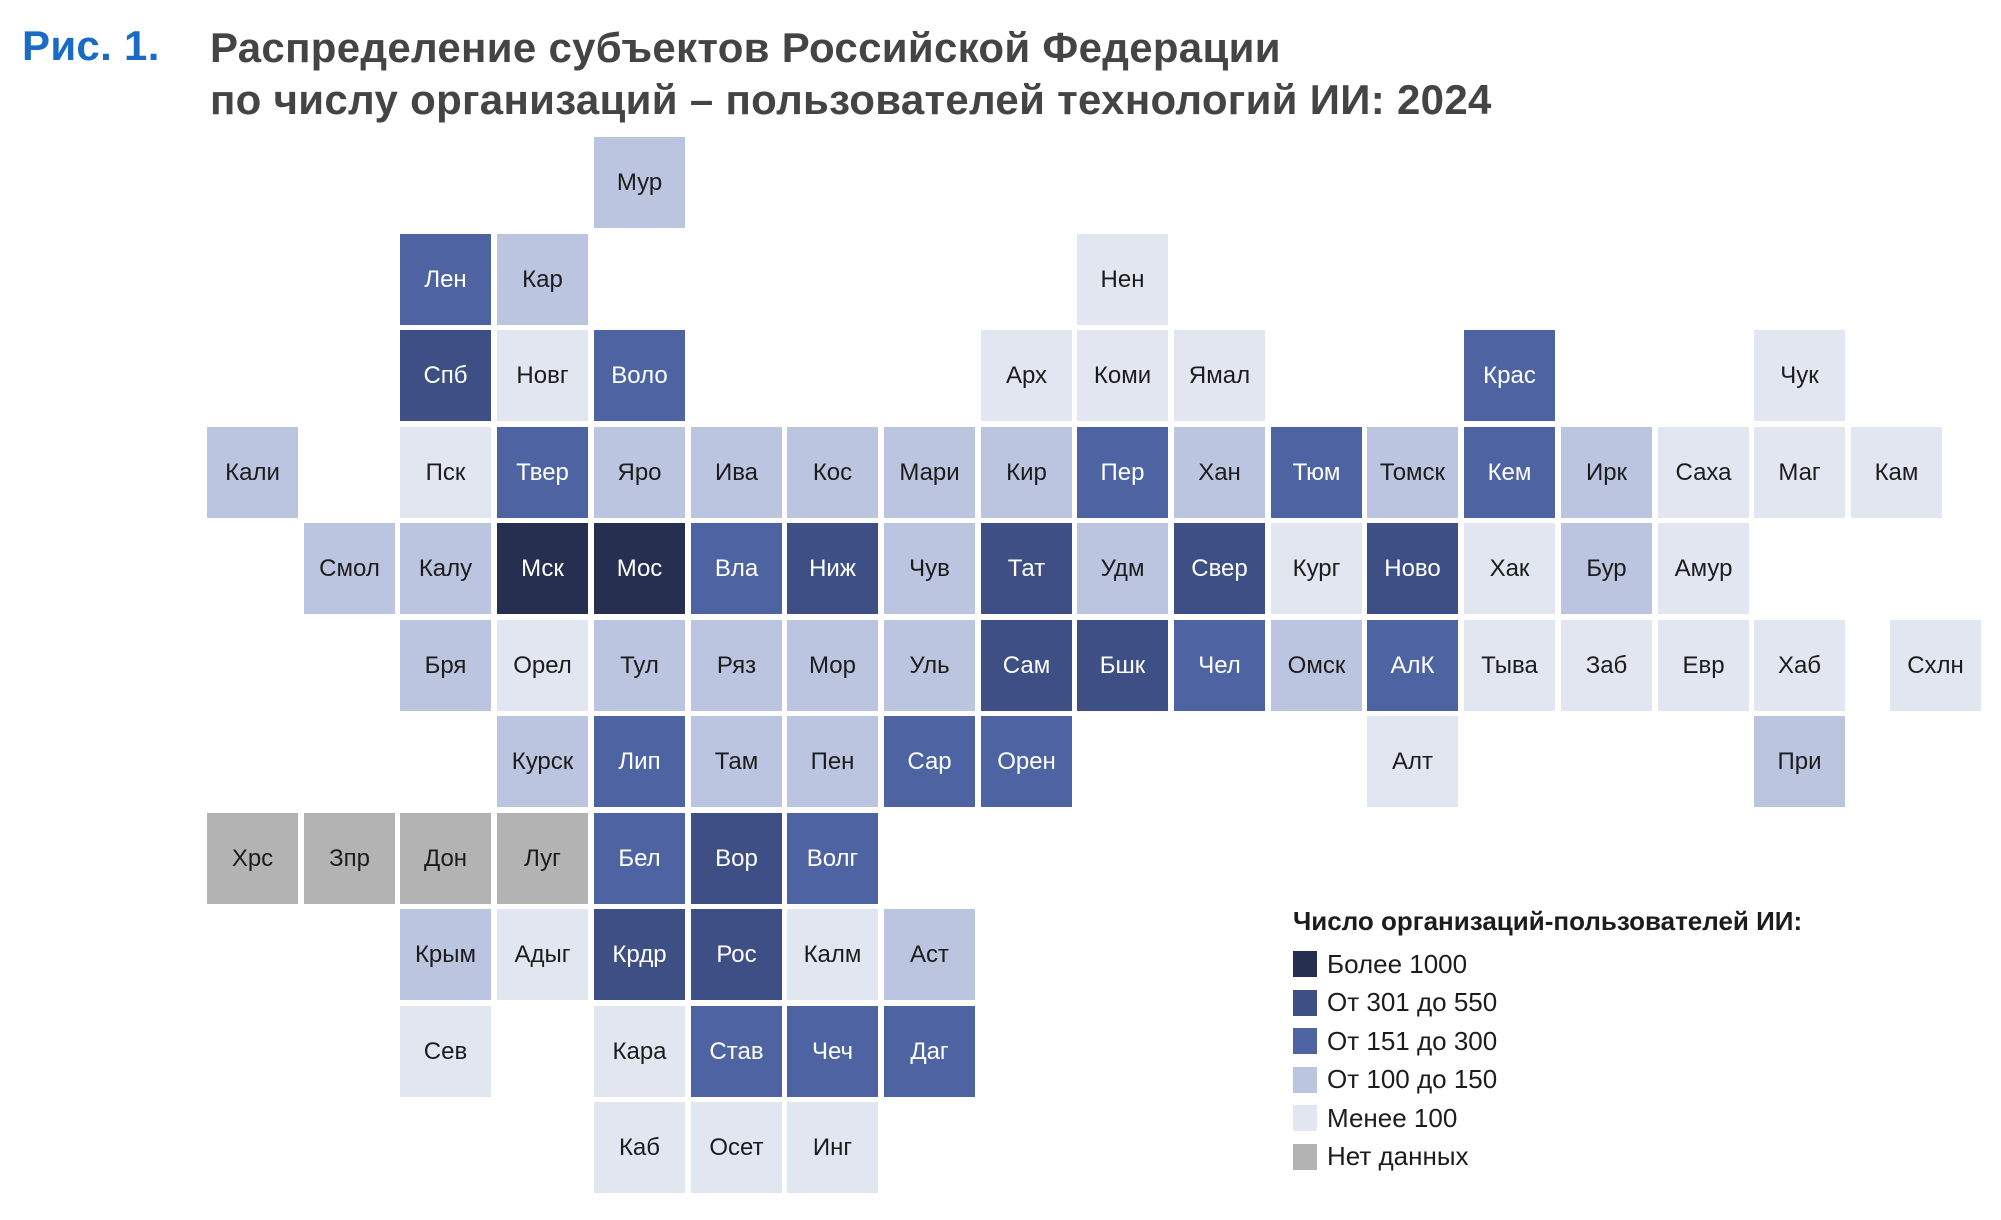 The width and height of the screenshot is (2001, 1220). I want to click on legend-item: От 151 до 300, so click(1547, 1041).